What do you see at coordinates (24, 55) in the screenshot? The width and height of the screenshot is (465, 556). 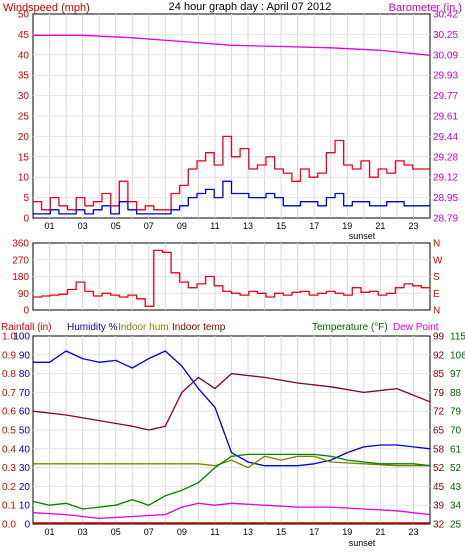 I see `y-tick-label: 40` at bounding box center [24, 55].